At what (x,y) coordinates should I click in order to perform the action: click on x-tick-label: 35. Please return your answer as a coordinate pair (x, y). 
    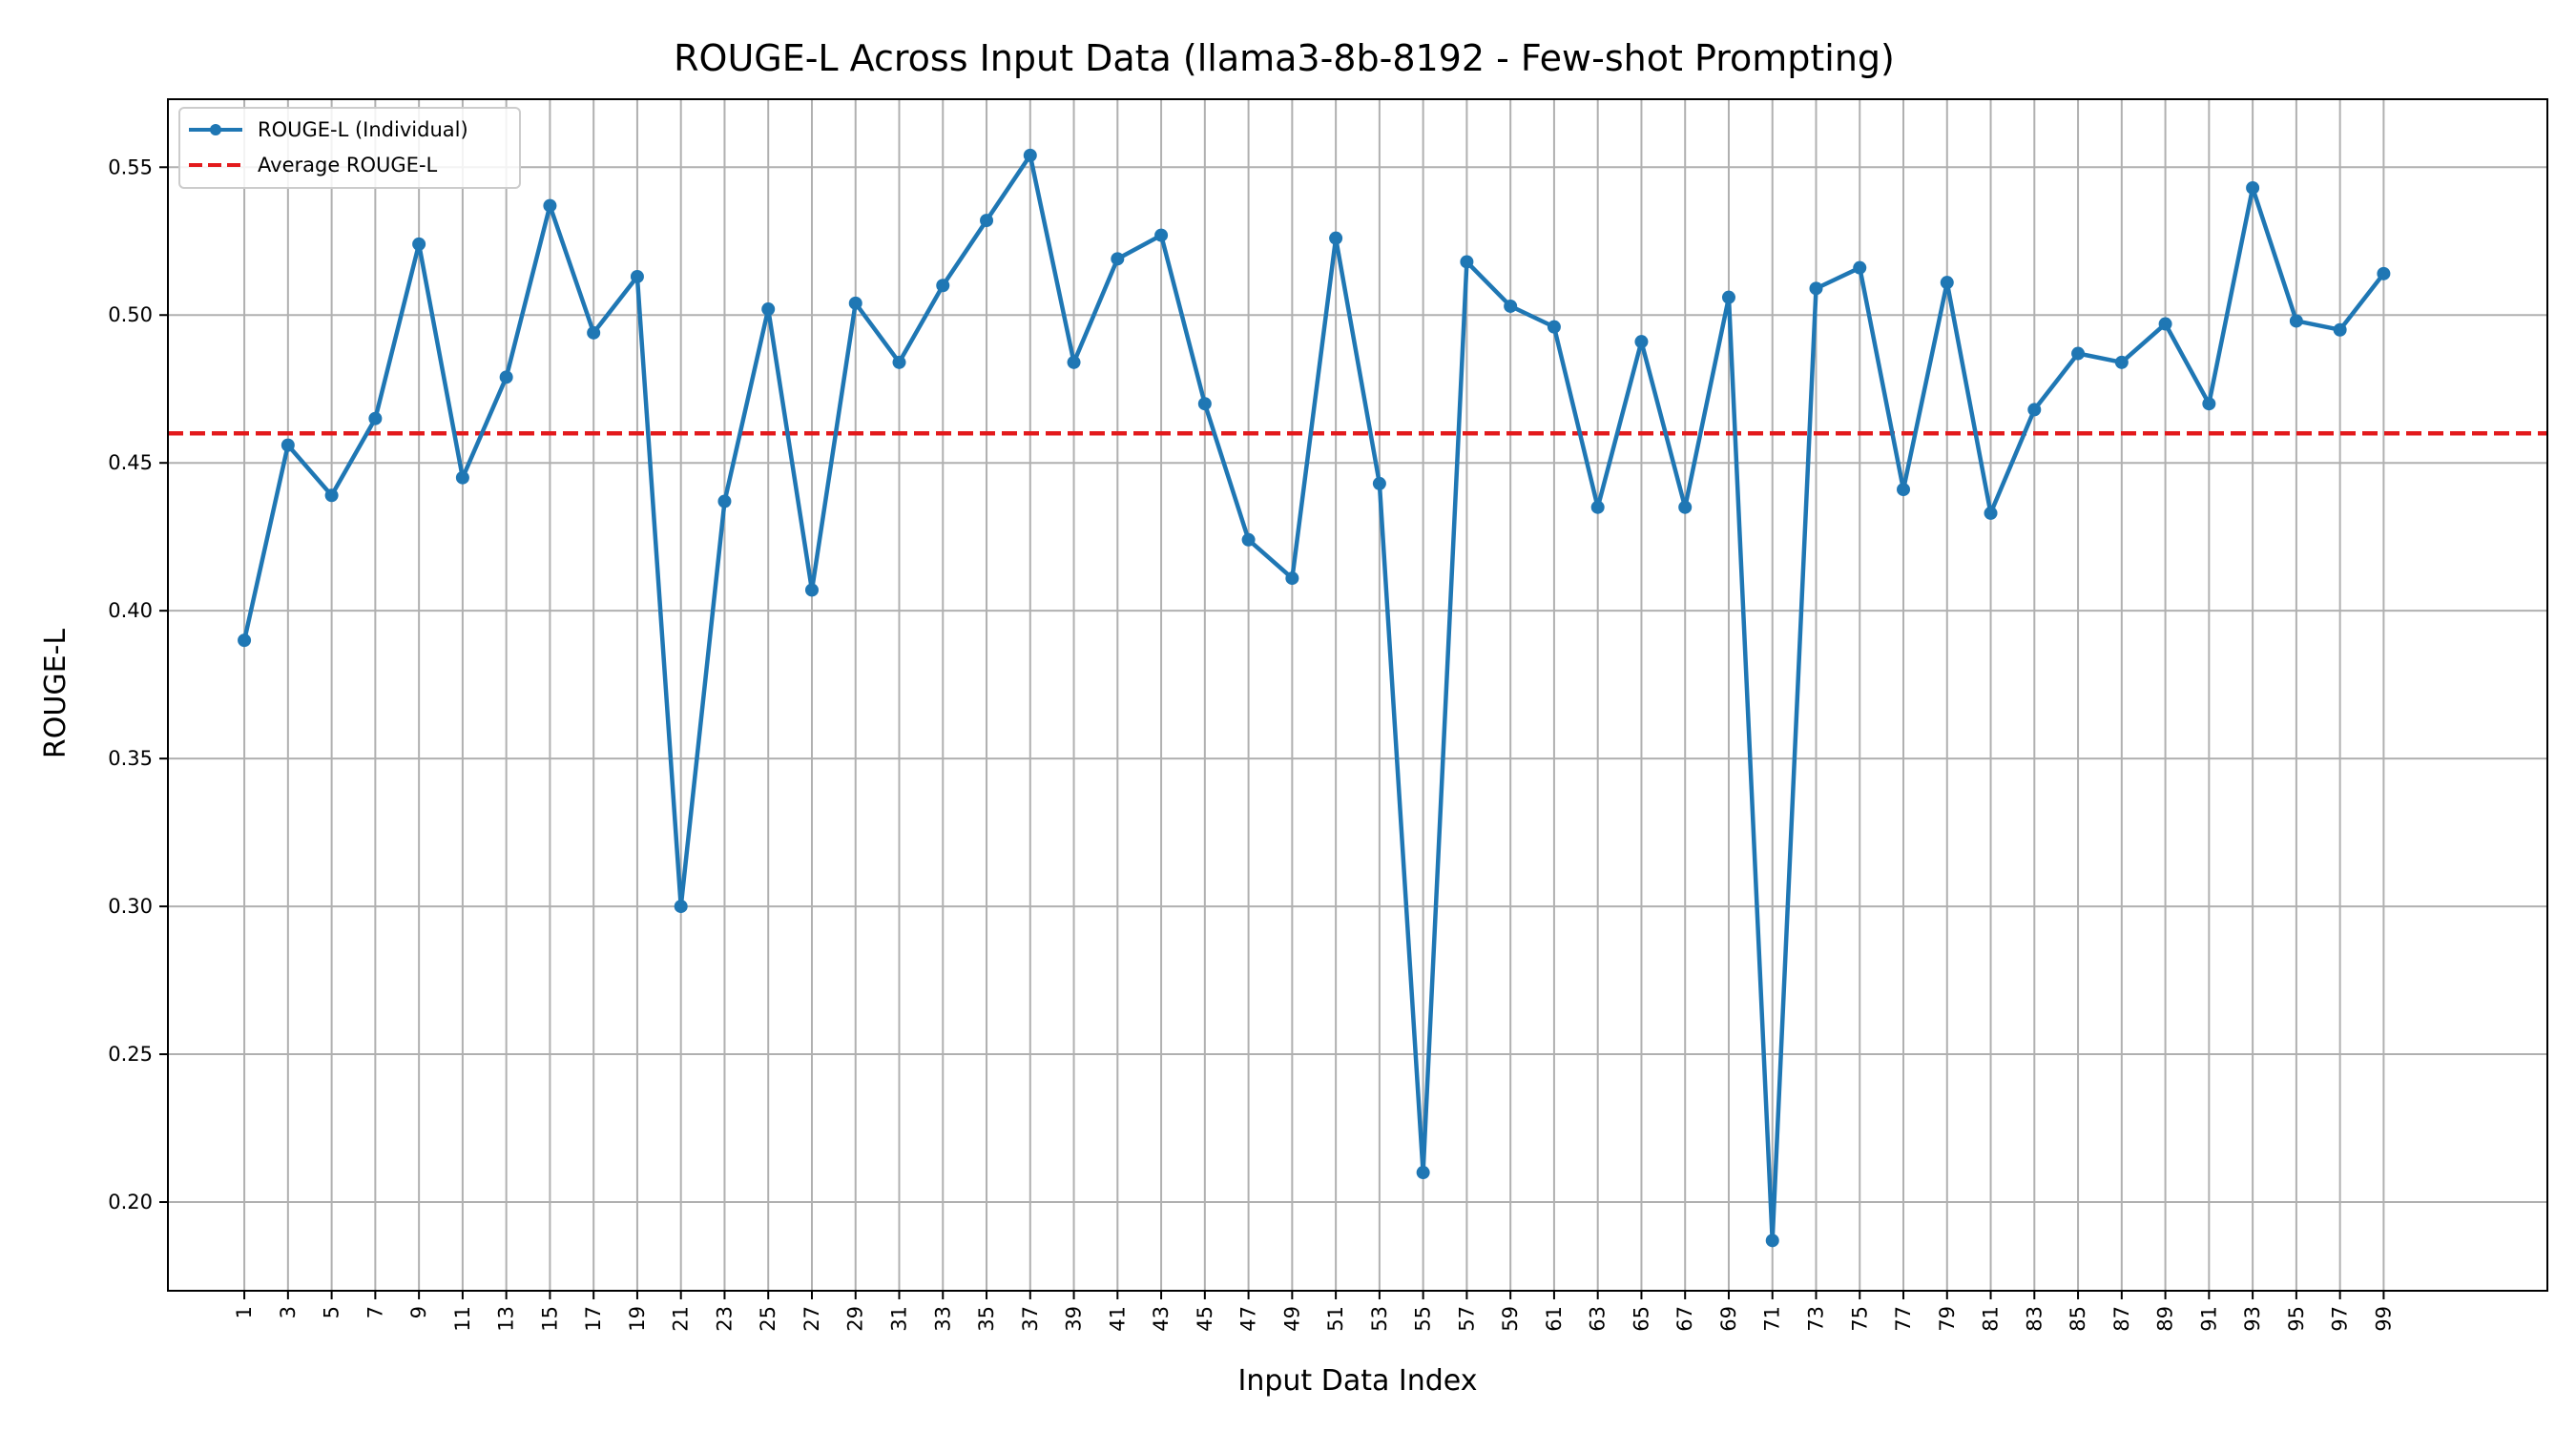
    Looking at the image, I should click on (986, 1319).